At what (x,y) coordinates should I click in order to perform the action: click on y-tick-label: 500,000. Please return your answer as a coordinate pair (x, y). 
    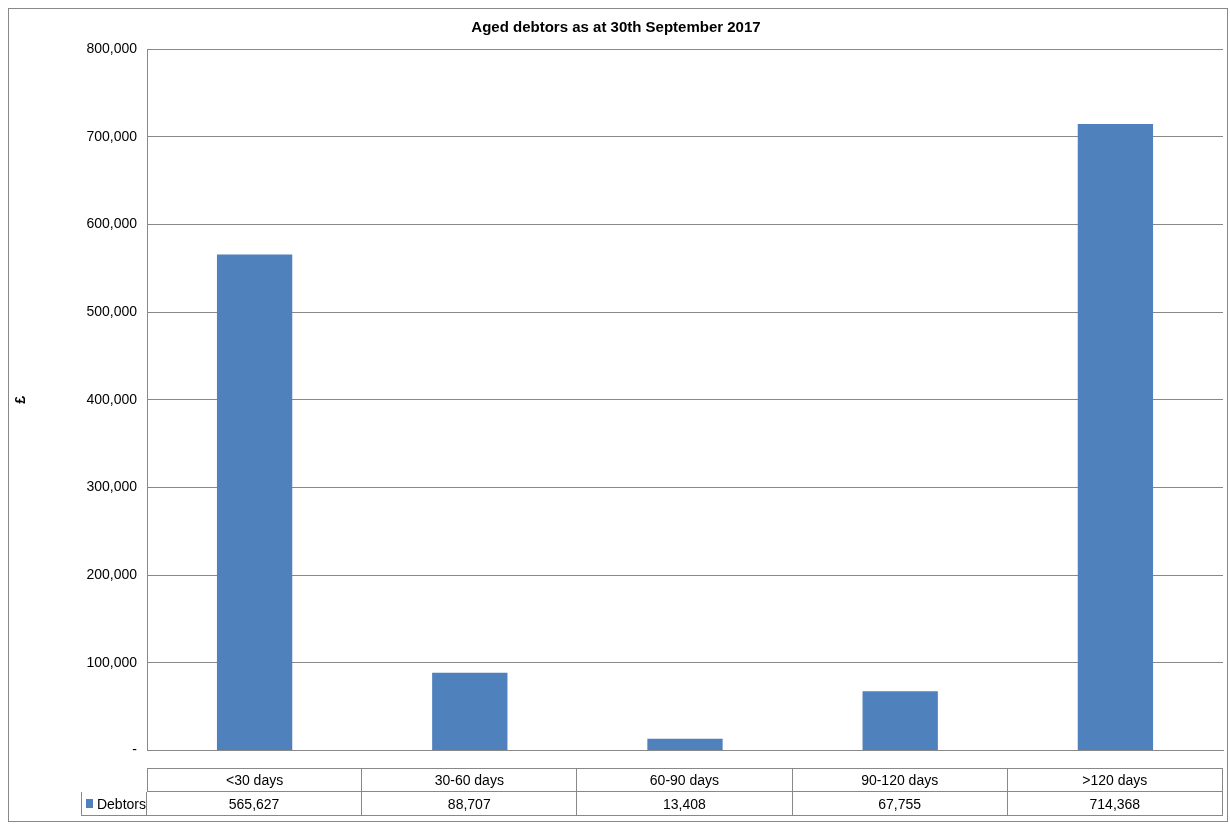
    Looking at the image, I should click on (112, 310).